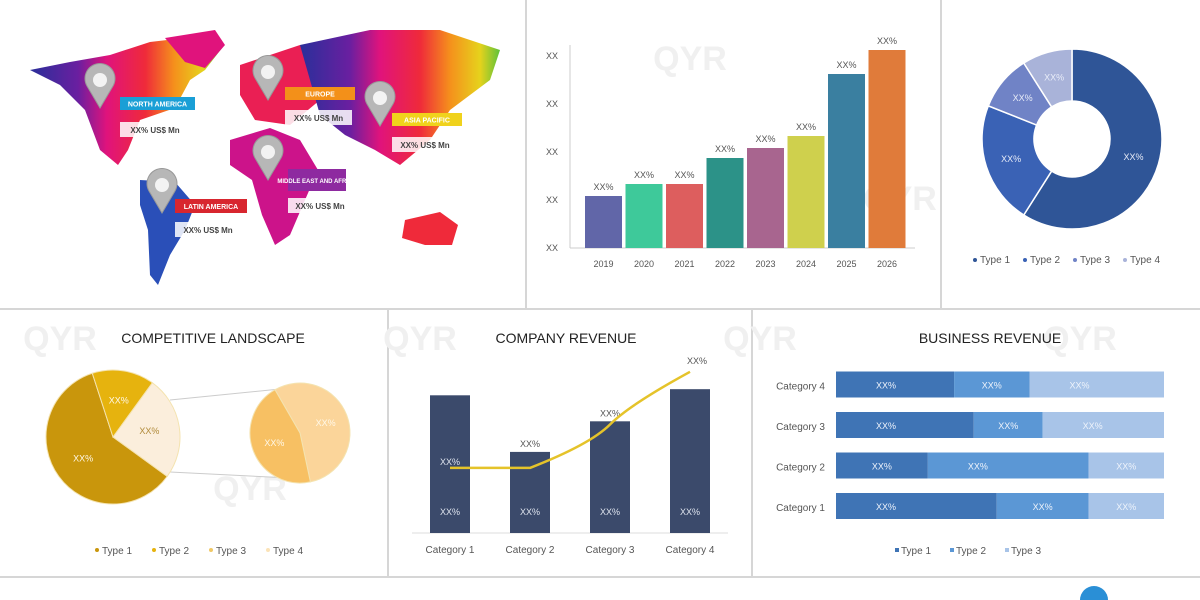  What do you see at coordinates (887, 149) in the screenshot?
I see `bar-2026` at bounding box center [887, 149].